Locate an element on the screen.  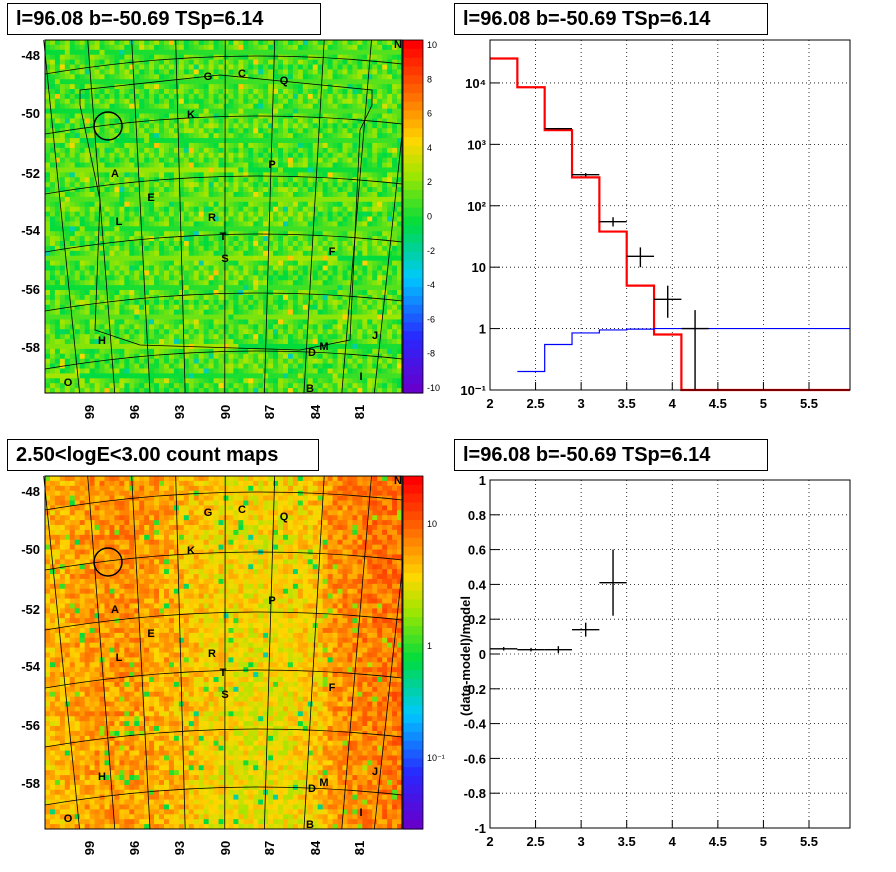
spectrum-x-tick-label: 3.5 is located at coordinates (627, 403).